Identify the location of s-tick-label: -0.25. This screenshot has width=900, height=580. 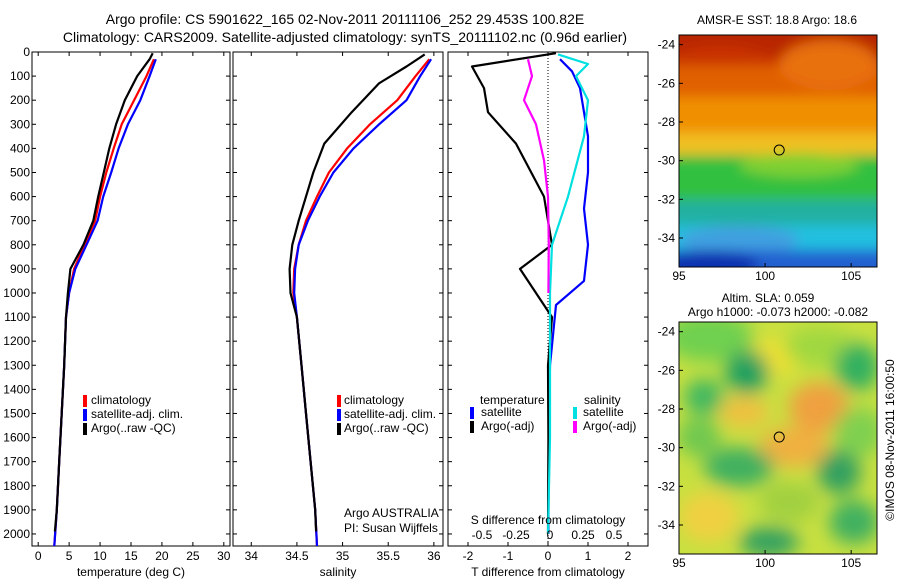
(516, 535).